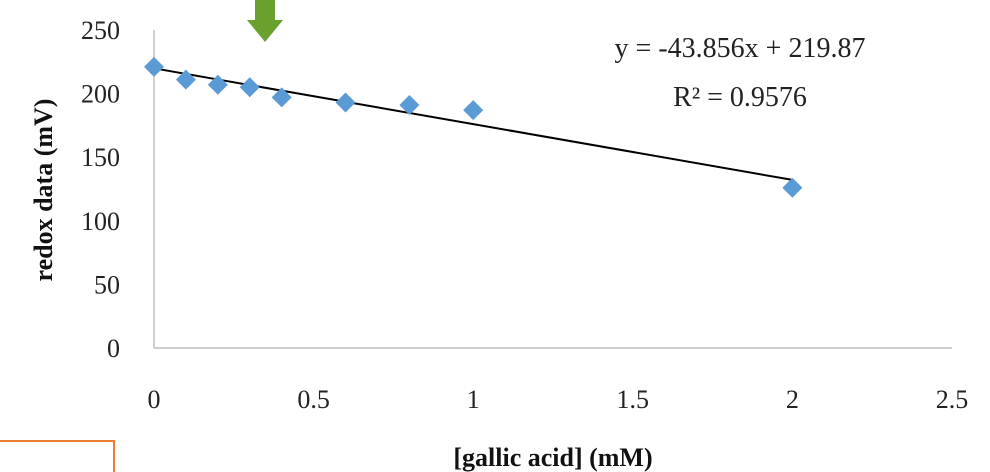 This screenshot has width=990, height=472. I want to click on y-tick-label: 100, so click(100, 221).